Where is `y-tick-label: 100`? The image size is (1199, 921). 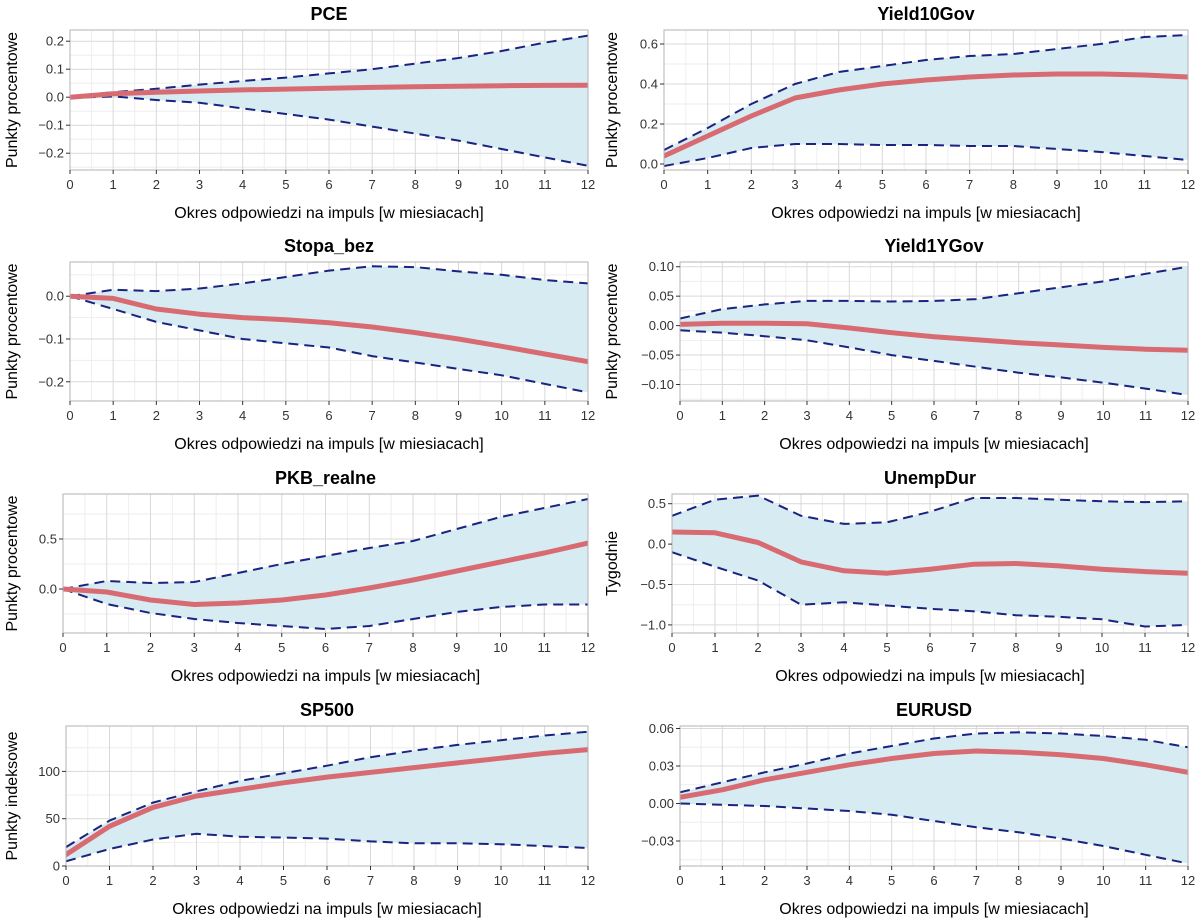
y-tick-label: 100 is located at coordinates (49, 771).